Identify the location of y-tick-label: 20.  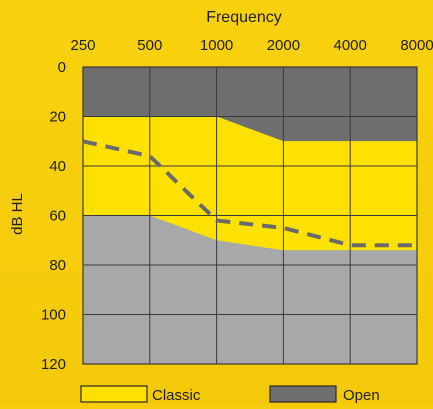
(57, 117).